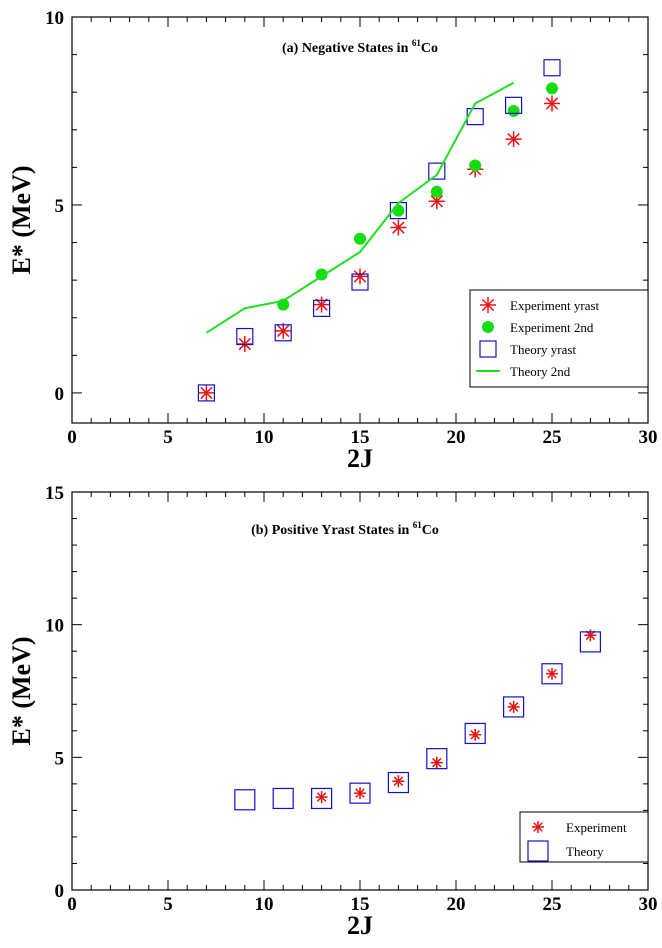 The width and height of the screenshot is (662, 948). I want to click on series-line, so click(360, 207).